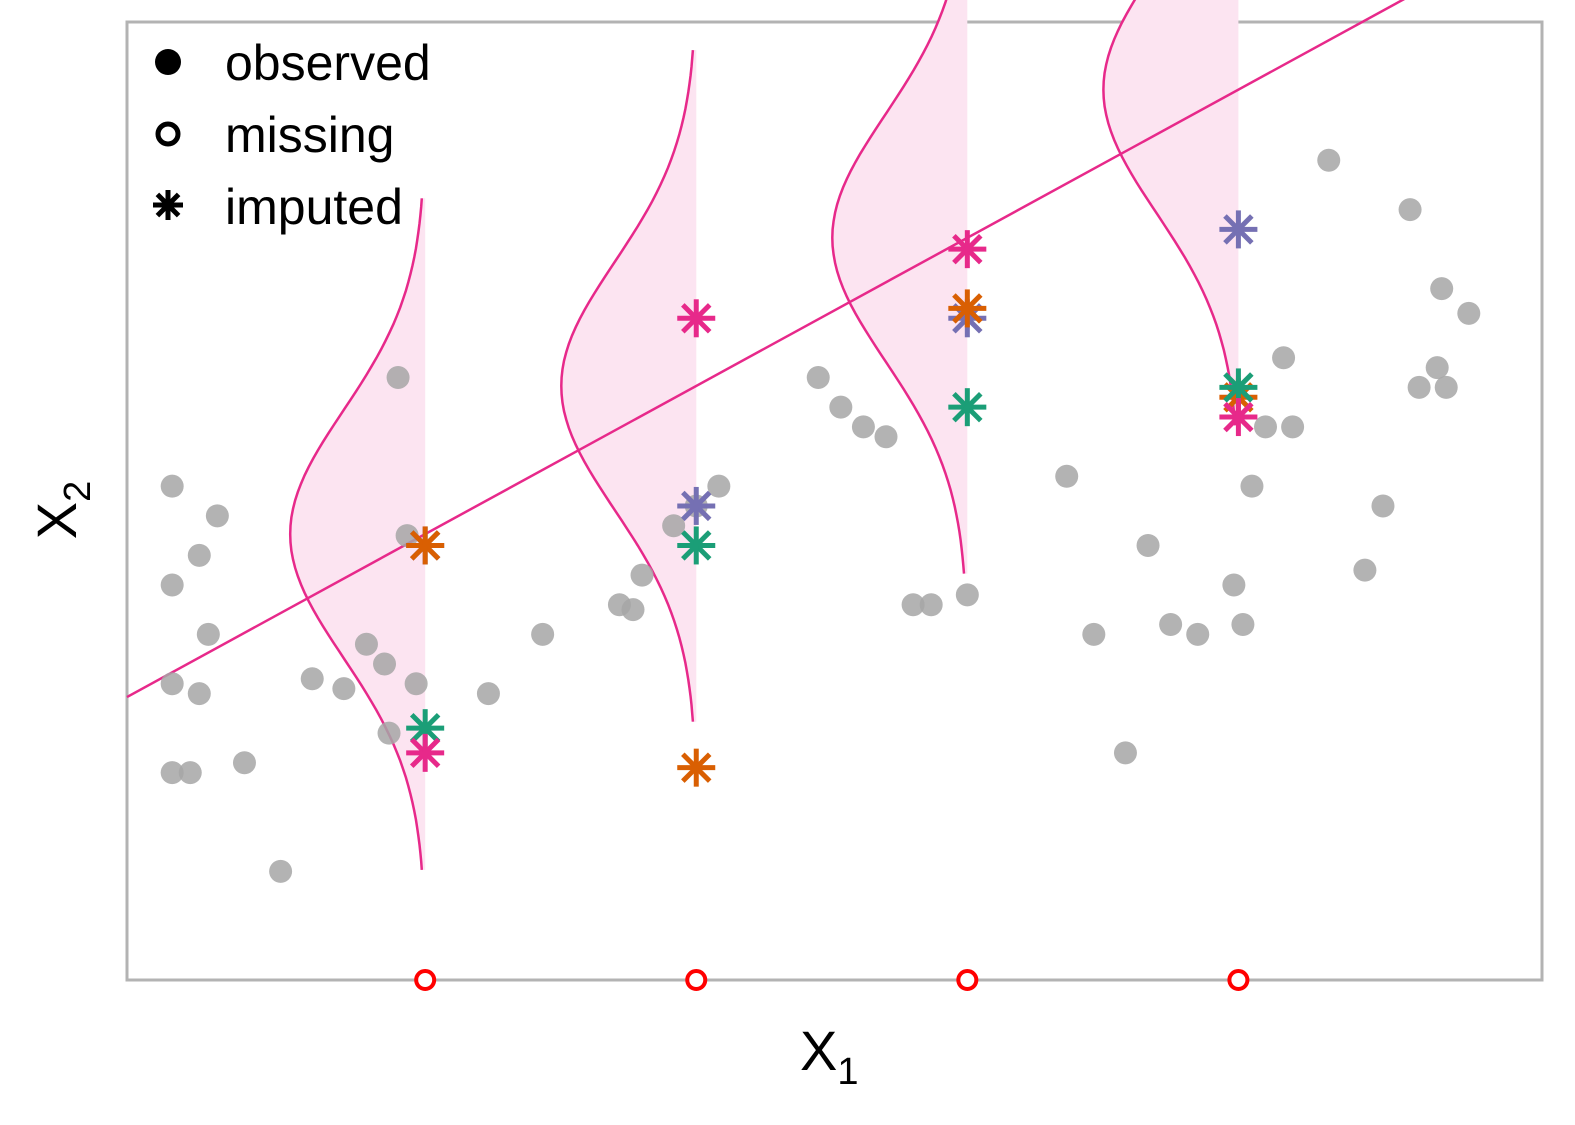 This screenshot has width=1575, height=1125. Describe the element at coordinates (309, 135) in the screenshot. I see `legend-missing-label: missing` at that location.